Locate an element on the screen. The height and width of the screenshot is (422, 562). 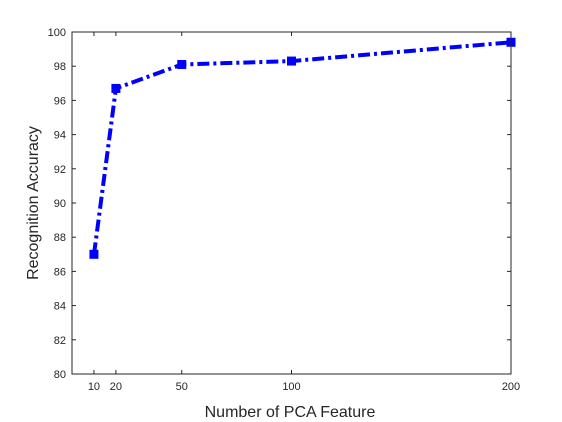
y-tick-label: 92 is located at coordinates (60, 170).